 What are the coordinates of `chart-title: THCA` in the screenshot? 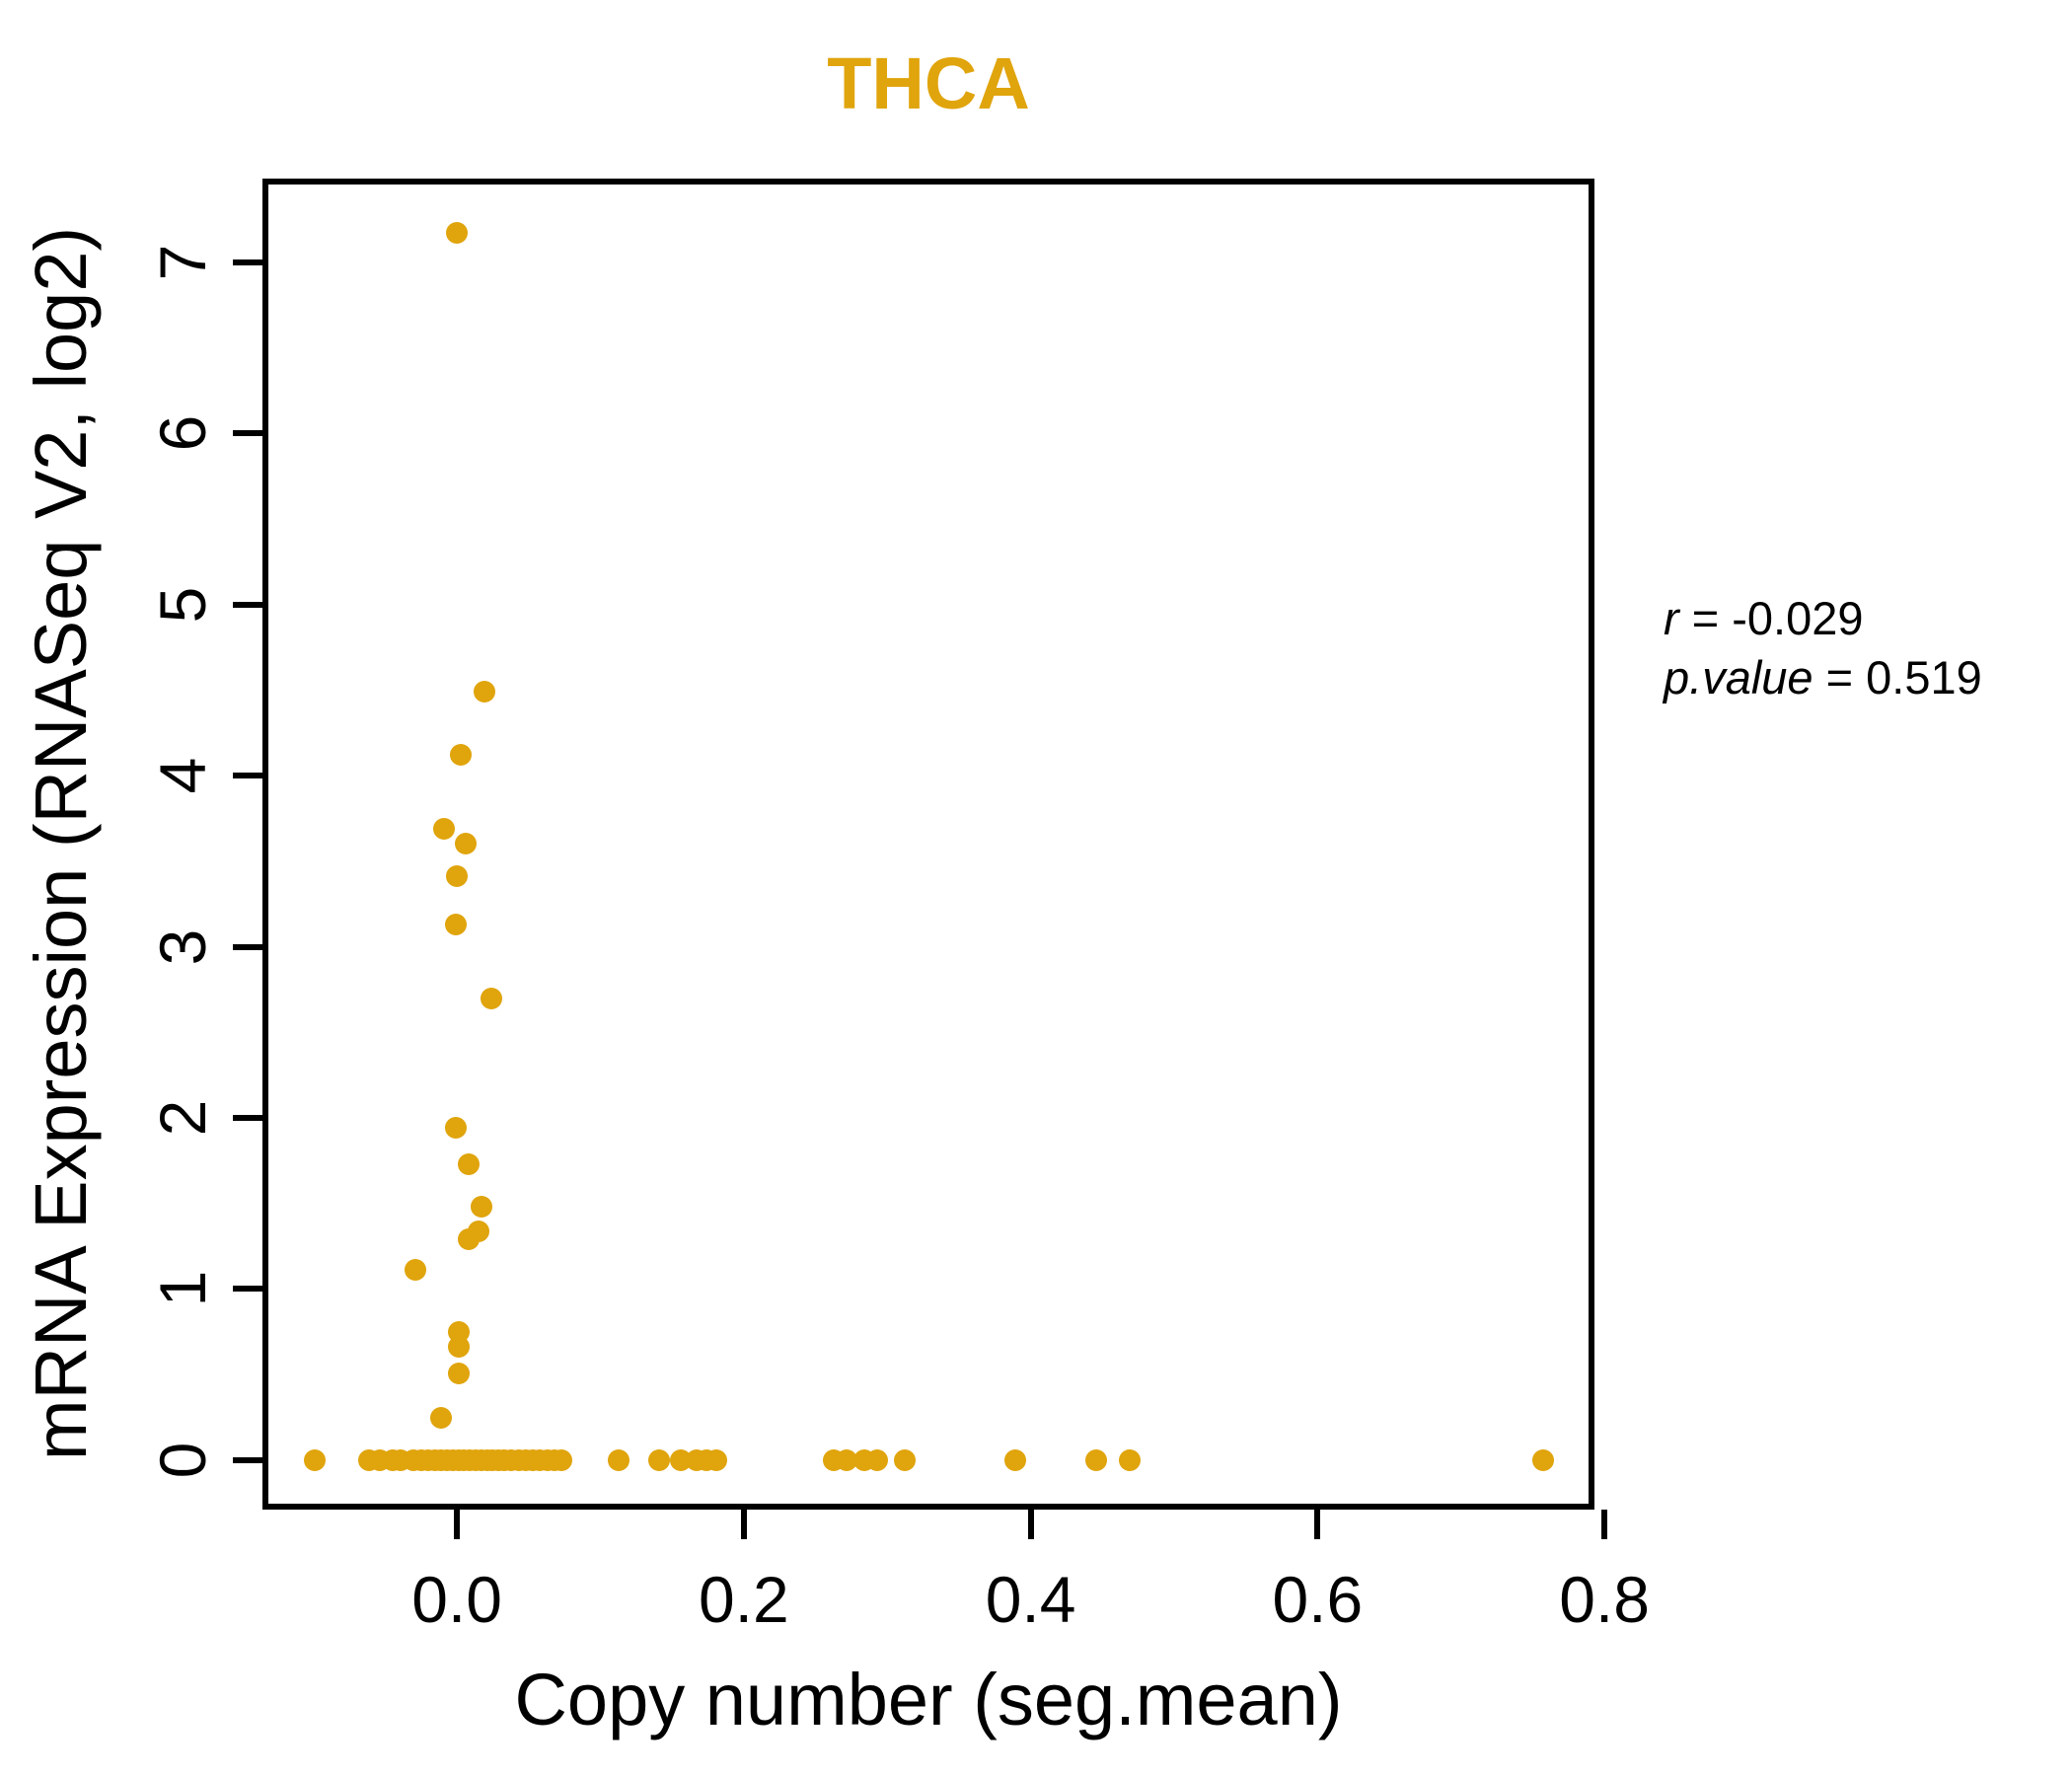 It's located at (929, 83).